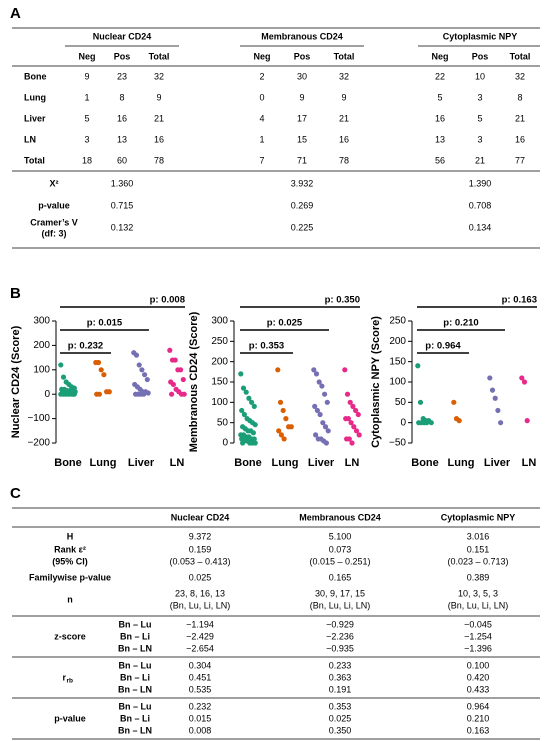 The width and height of the screenshot is (550, 741). I want to click on cell: −1.194, so click(200, 624).